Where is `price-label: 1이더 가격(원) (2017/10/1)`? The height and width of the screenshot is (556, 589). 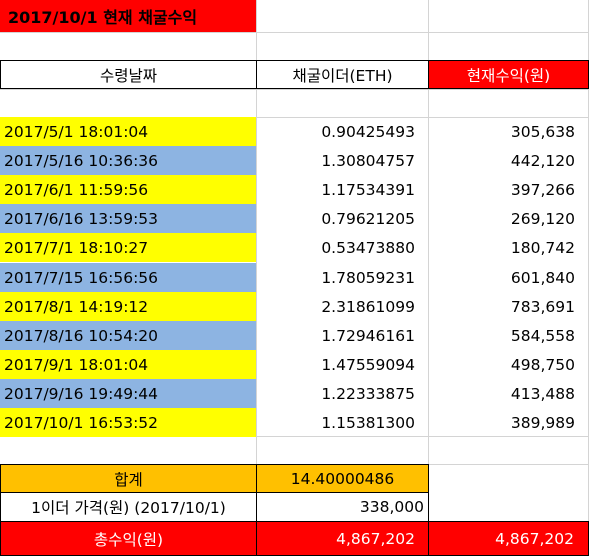
price-label: 1이더 가격(원) (2017/10/1) is located at coordinates (128, 507).